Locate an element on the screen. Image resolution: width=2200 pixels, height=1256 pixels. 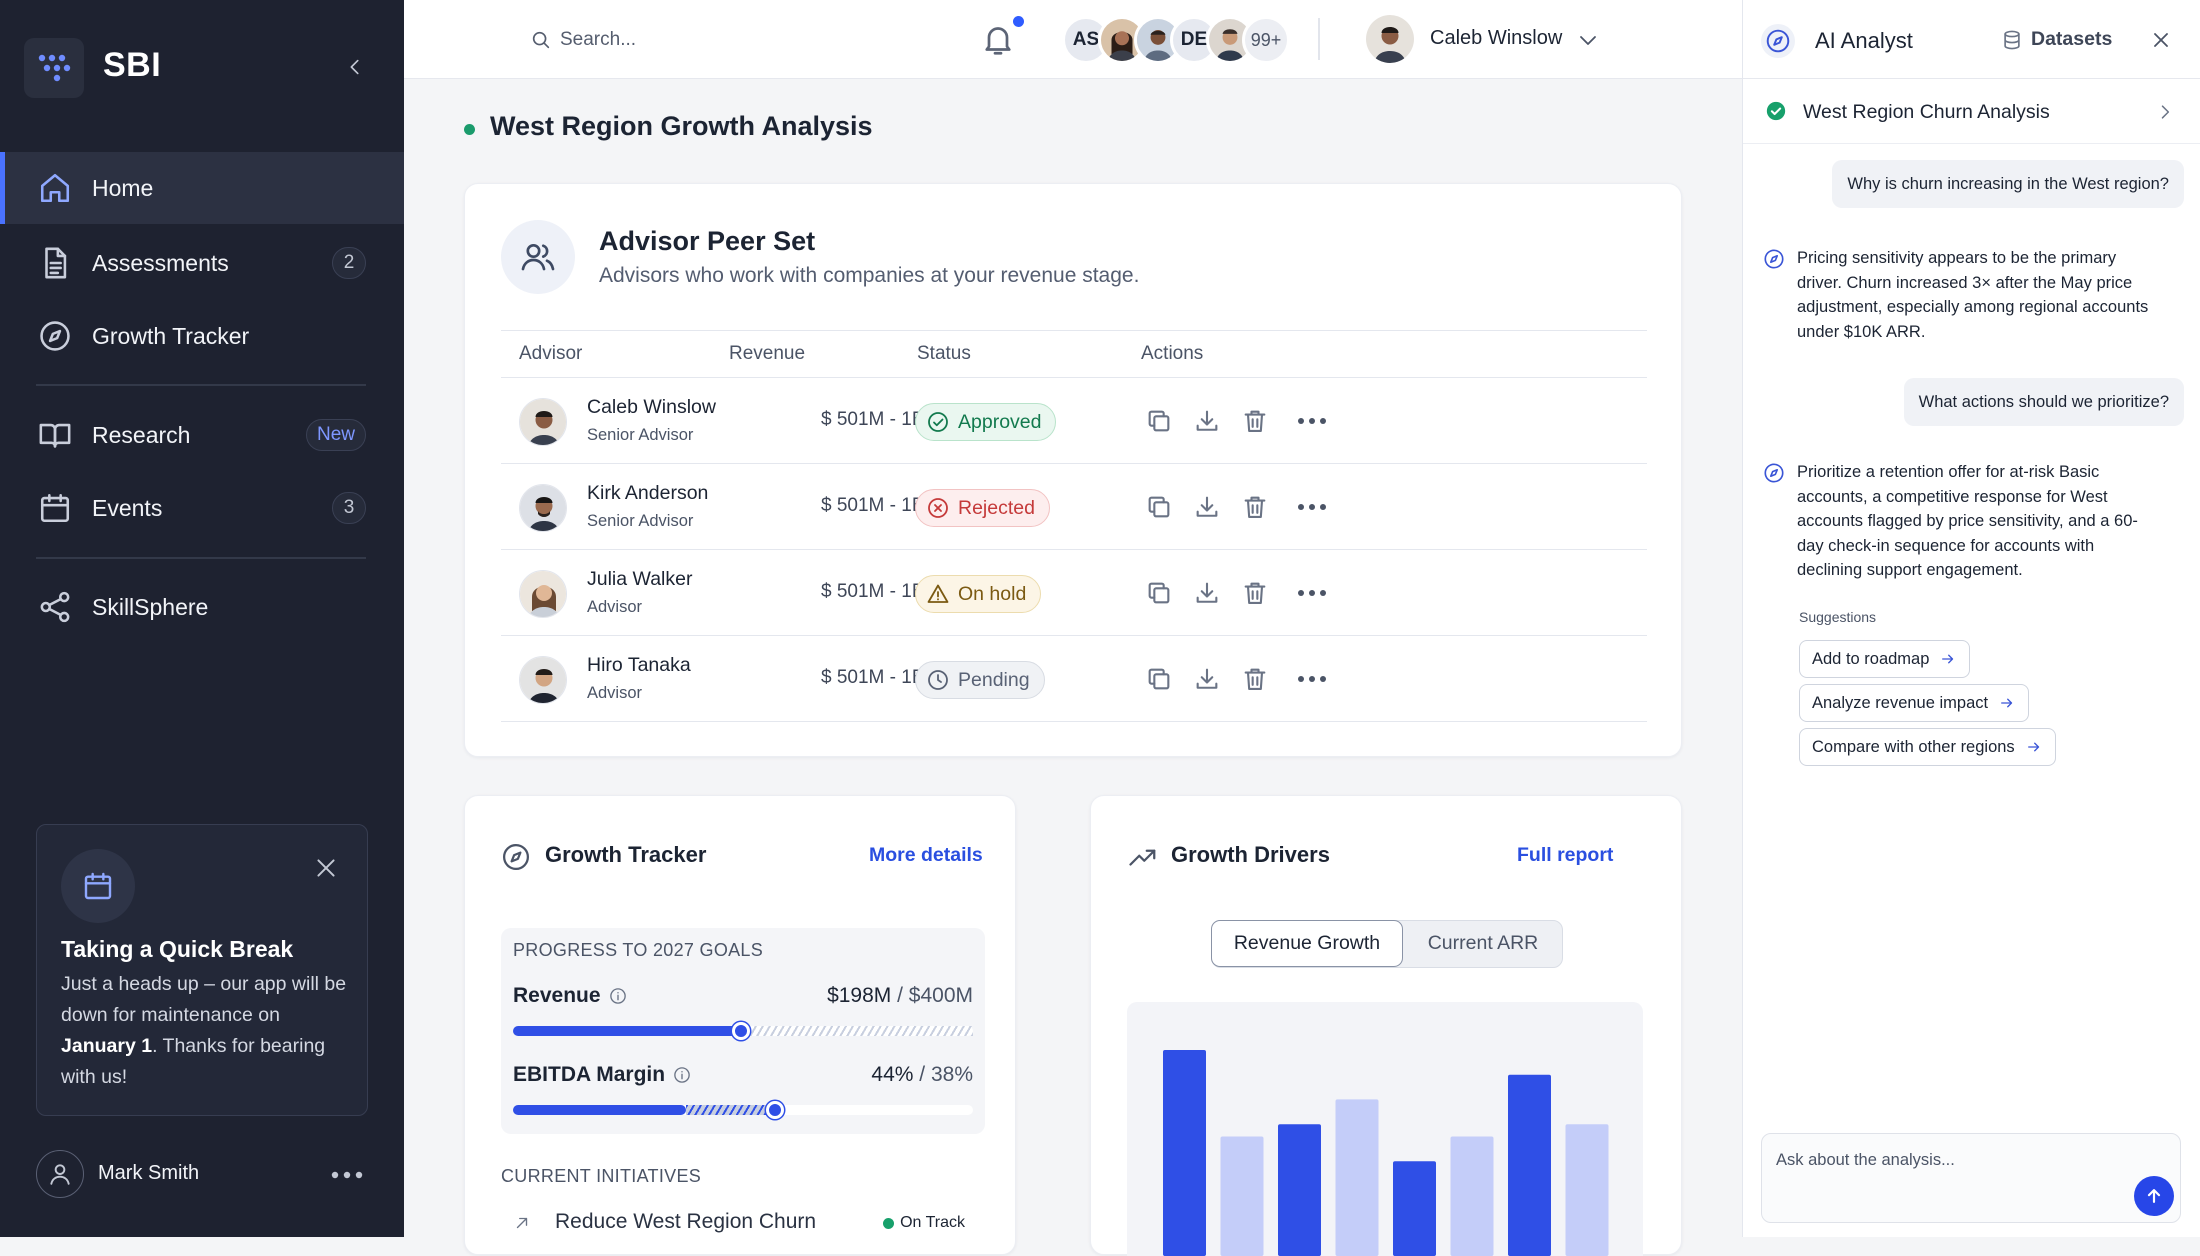
notification-dot is located at coordinates (1018, 21).